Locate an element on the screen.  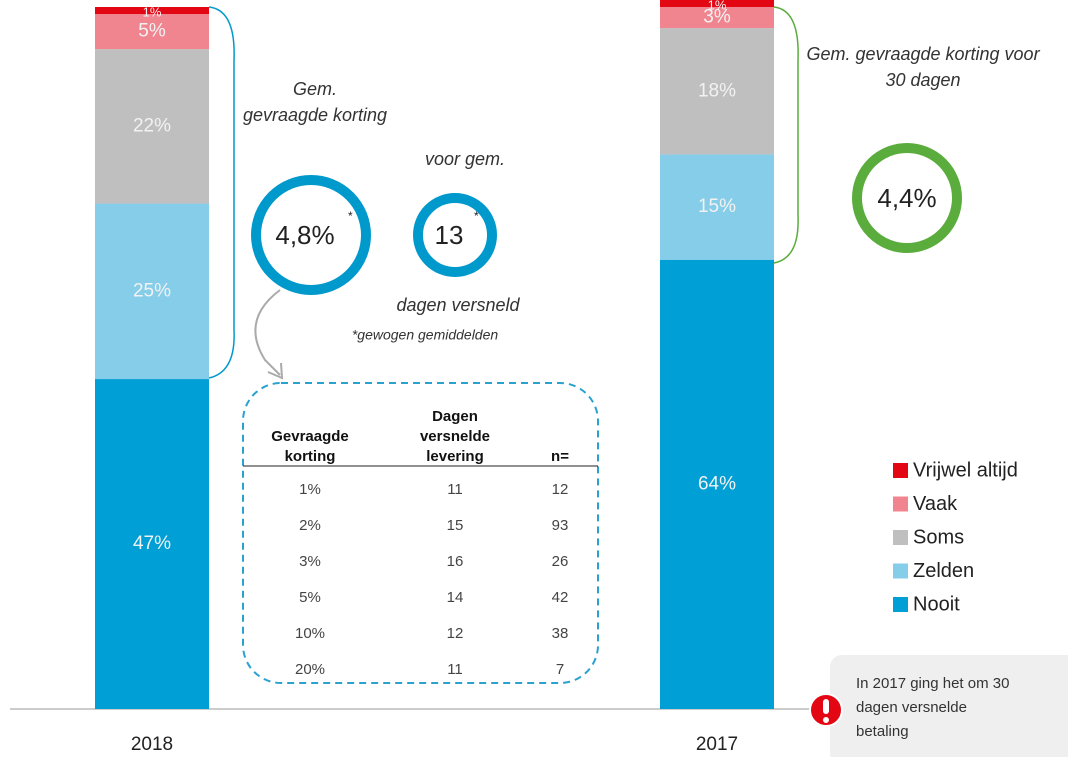
legend-label: Nooit is located at coordinates (936, 604).